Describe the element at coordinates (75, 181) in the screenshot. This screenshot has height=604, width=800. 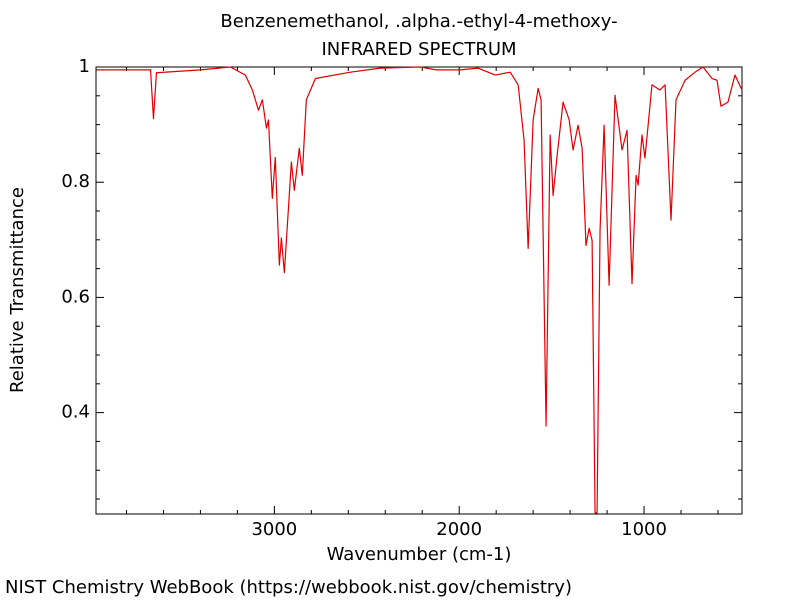
I see `y-tick-label: 0.8` at that location.